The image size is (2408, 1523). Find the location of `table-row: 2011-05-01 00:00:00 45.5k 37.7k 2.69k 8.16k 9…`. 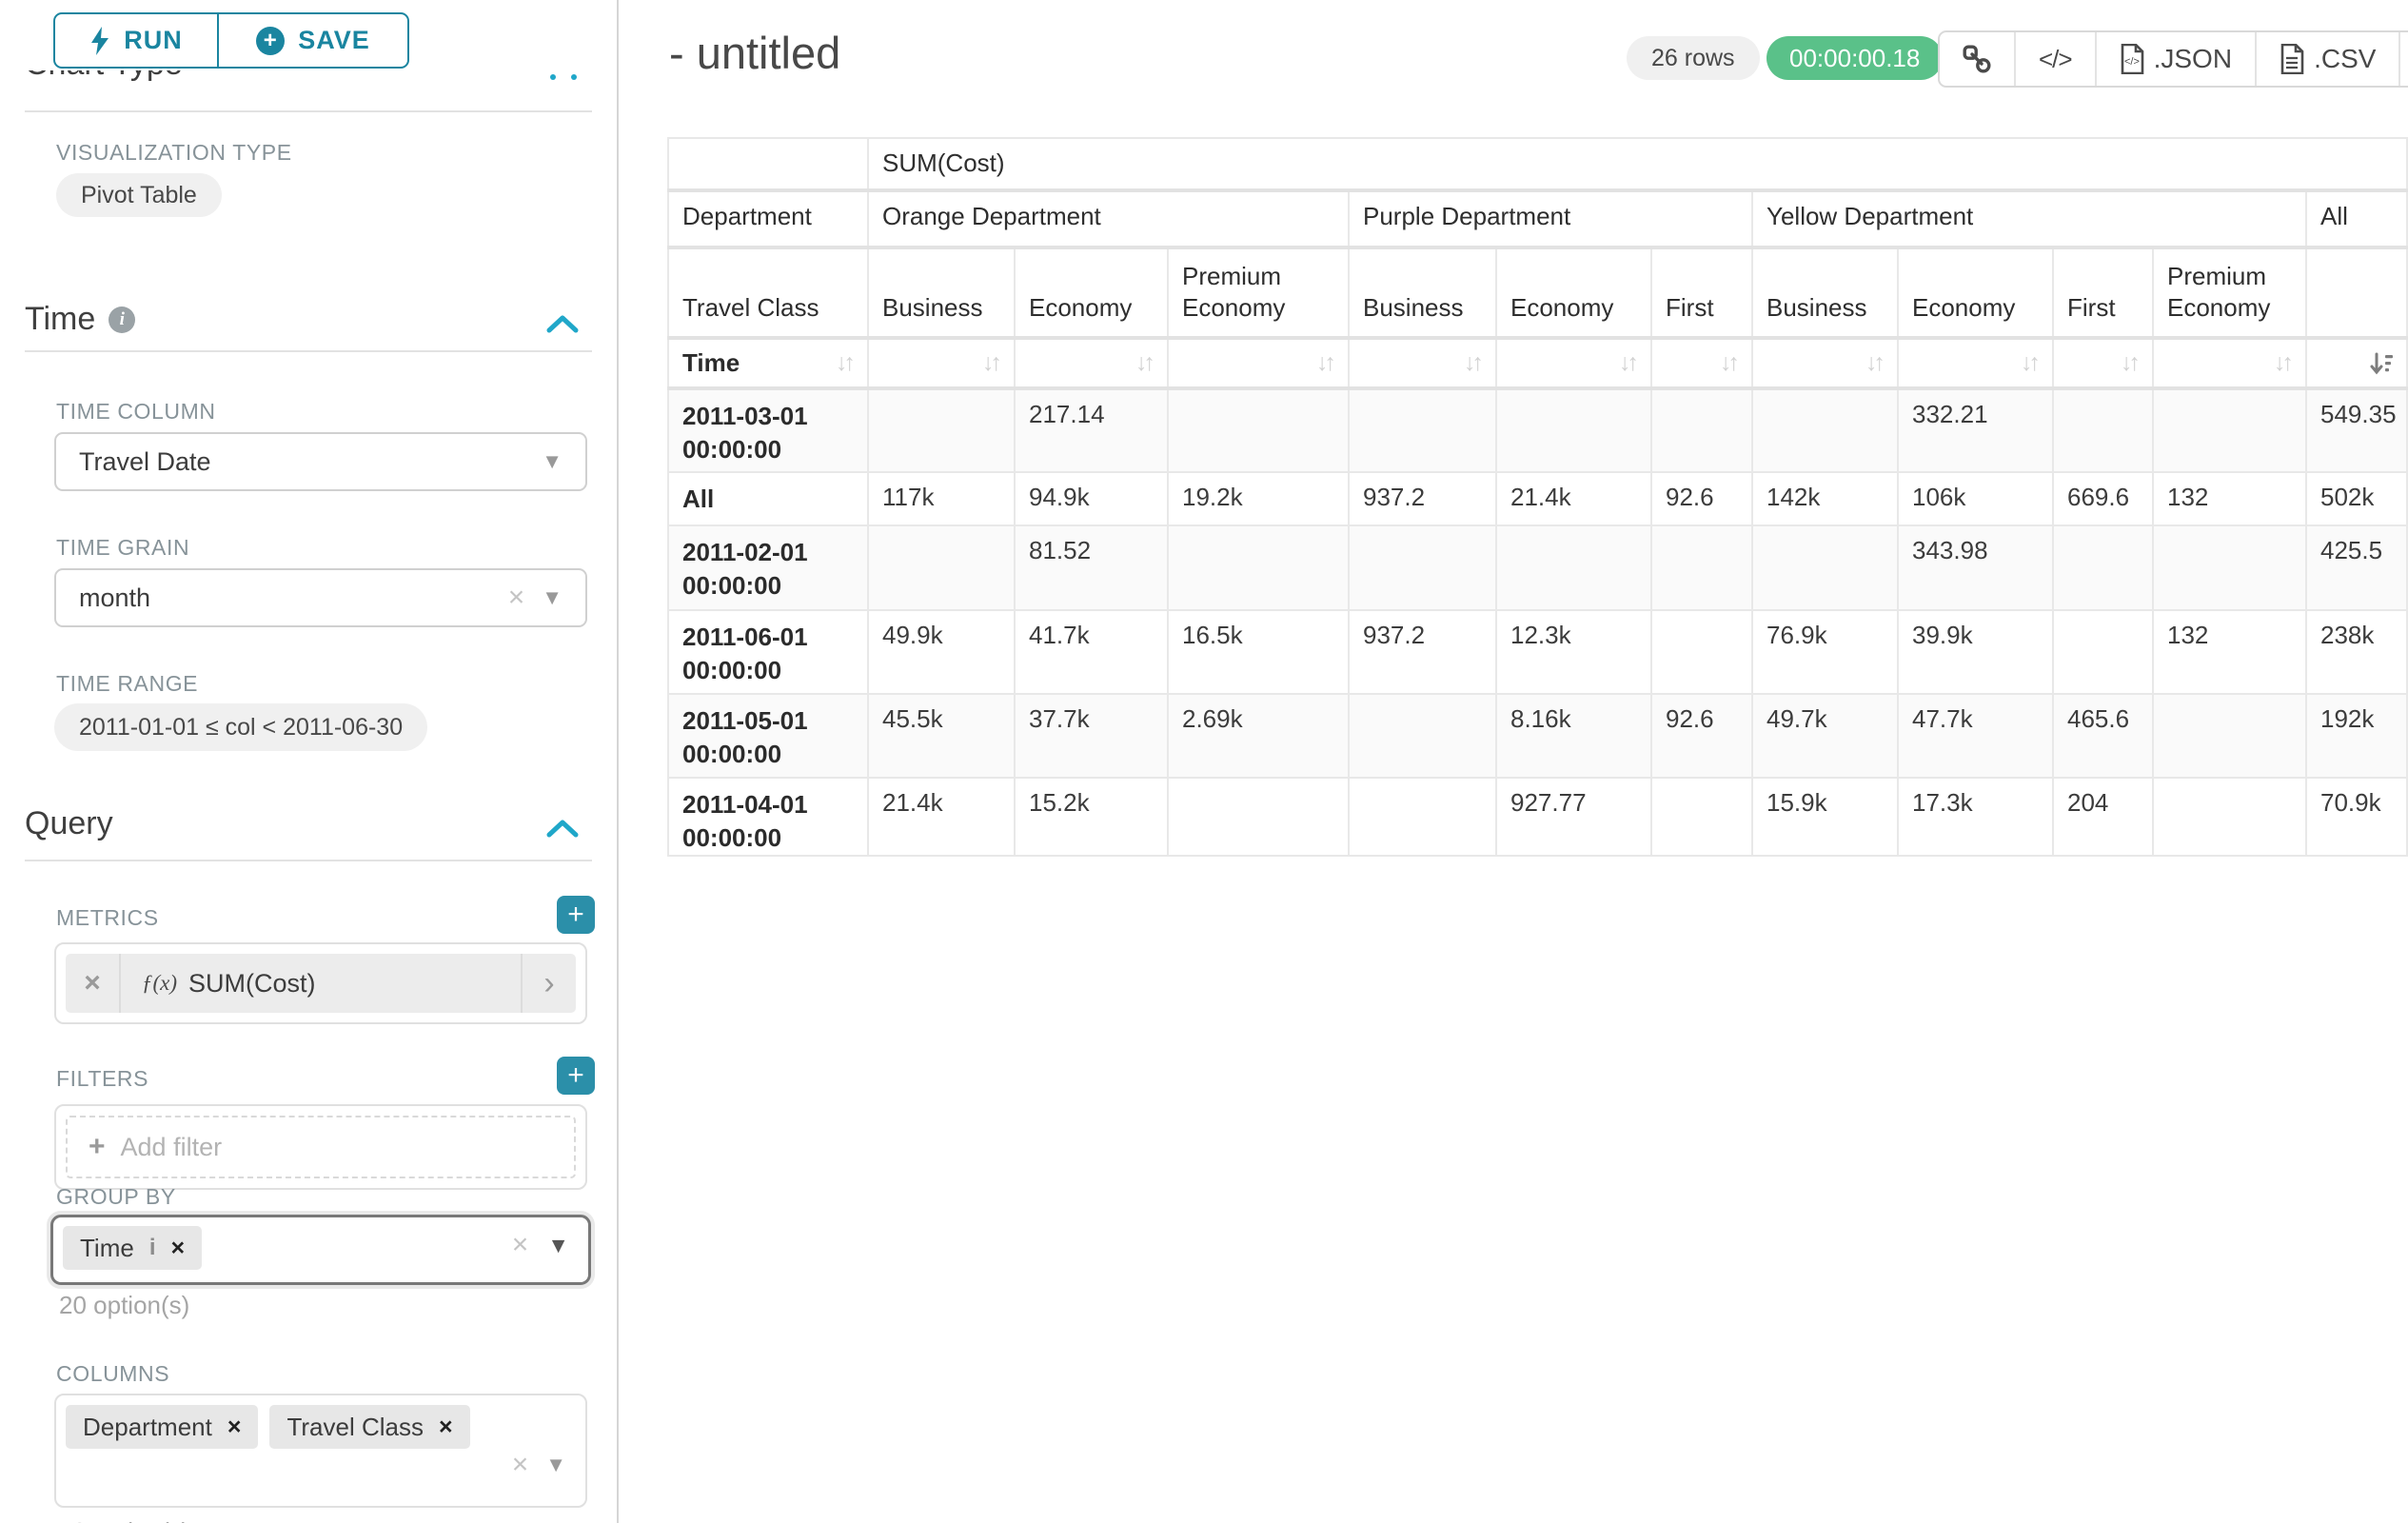

table-row: 2011-05-01 00:00:00 45.5k 37.7k 2.69k 8.16k 9… is located at coordinates (1537, 736).